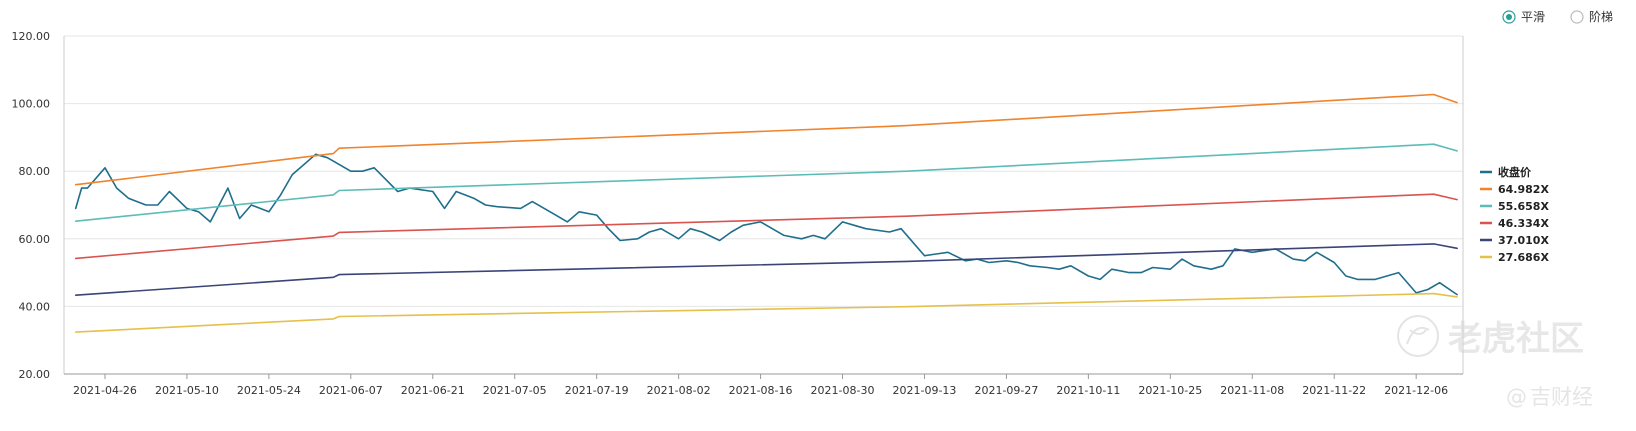 This screenshot has height=431, width=1636. What do you see at coordinates (35, 374) in the screenshot?
I see `y-tick-label: 20.00` at bounding box center [35, 374].